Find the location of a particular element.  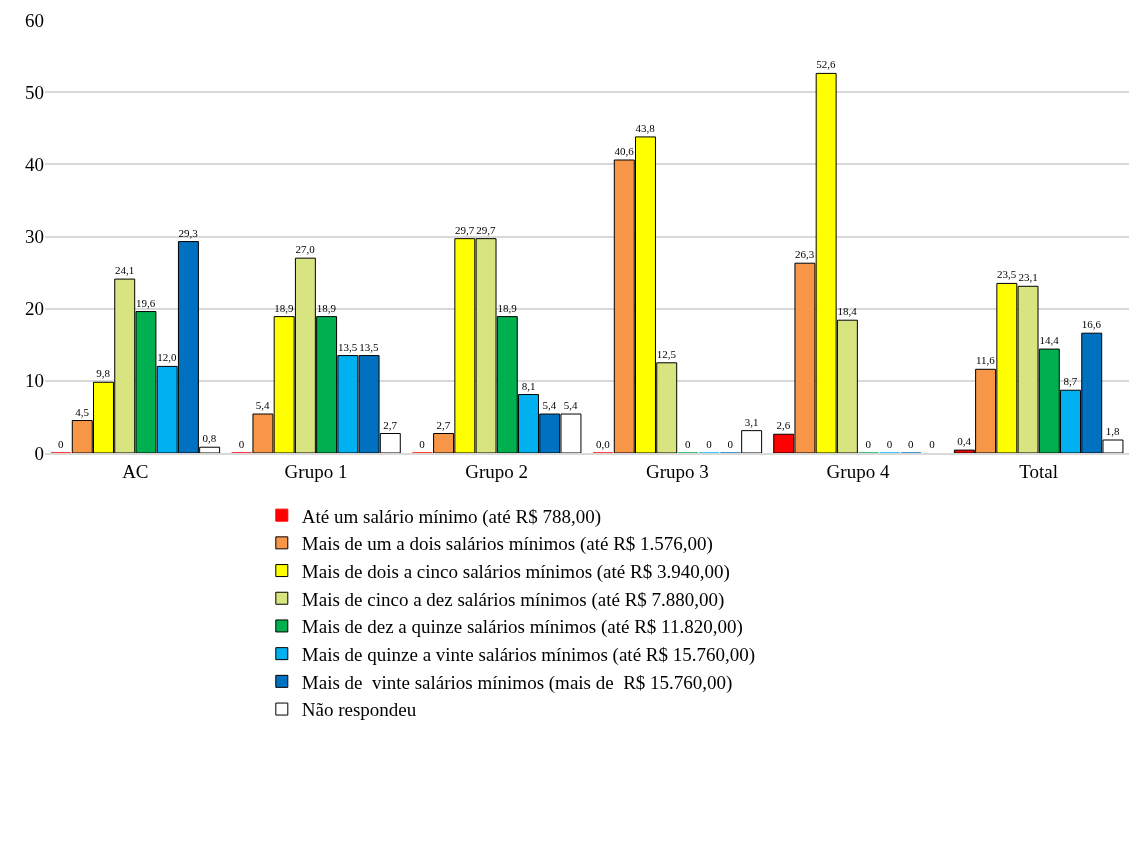

data-label: 19,6 is located at coordinates (146, 302).